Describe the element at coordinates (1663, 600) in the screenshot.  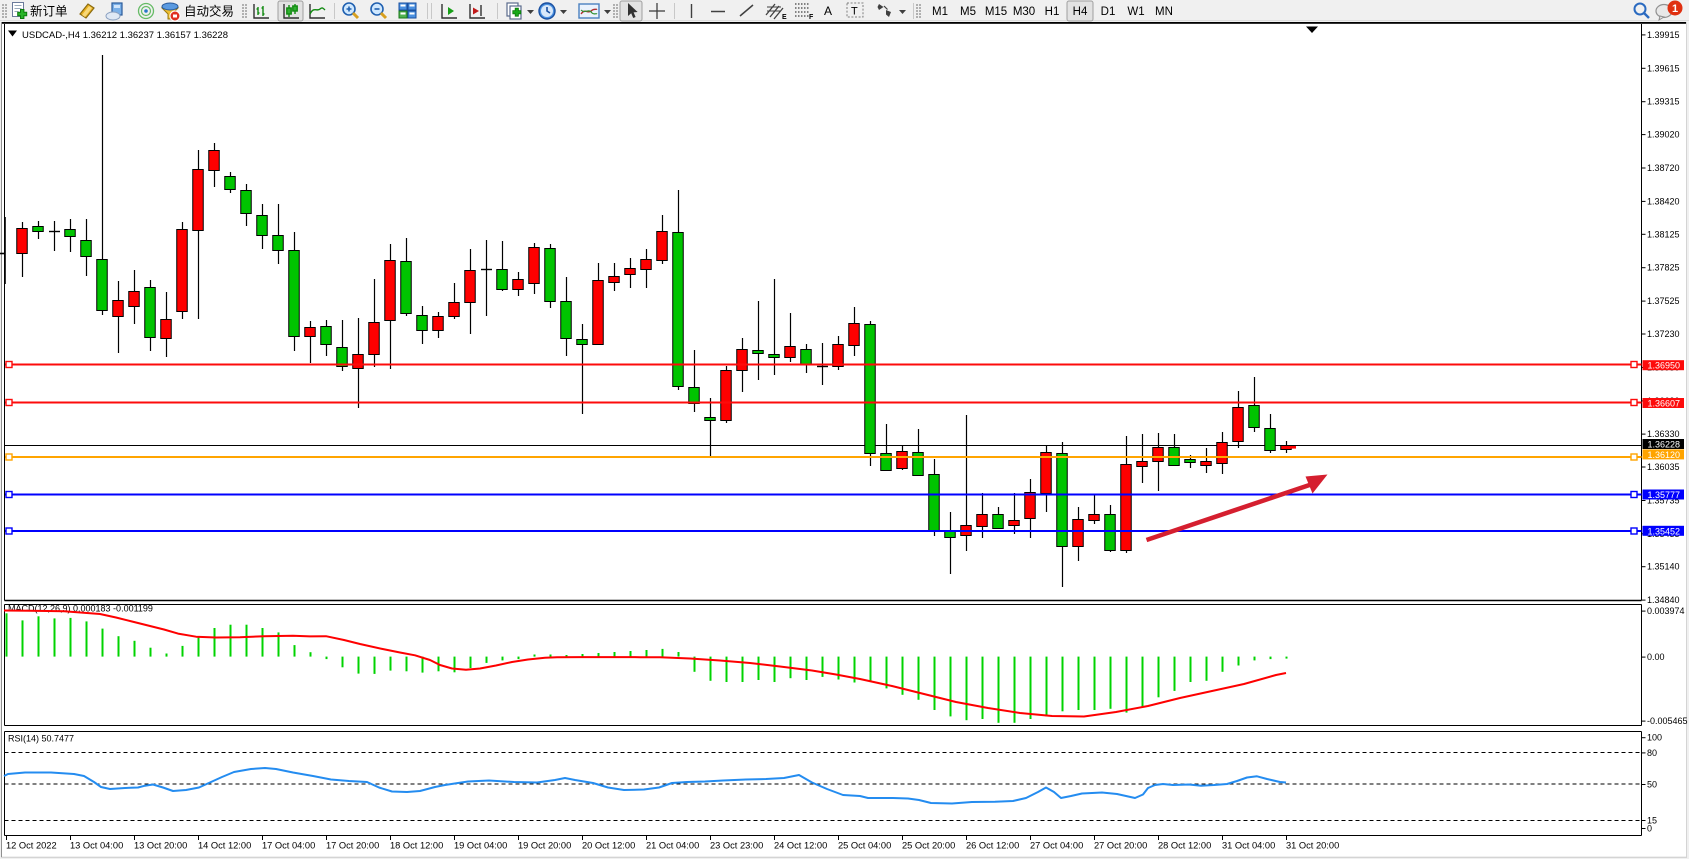
I see `svg-text: 1.34840` at that location.